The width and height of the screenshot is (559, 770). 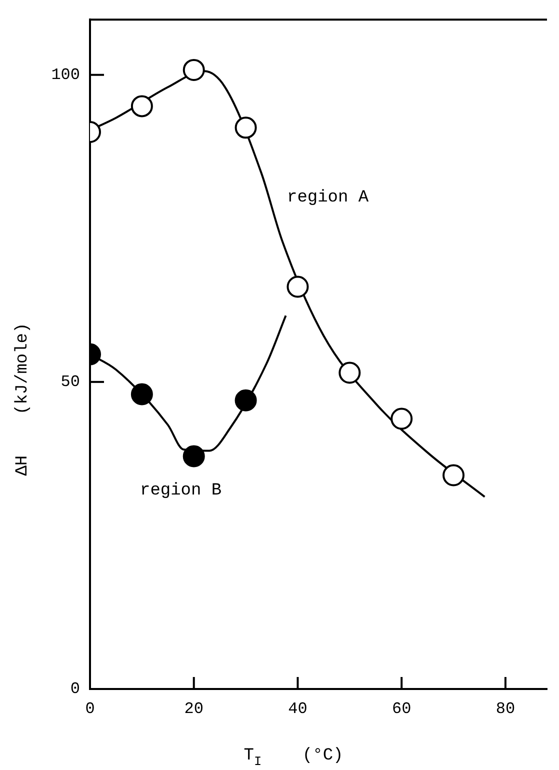 I want to click on x-tick-label: 20, so click(x=194, y=709).